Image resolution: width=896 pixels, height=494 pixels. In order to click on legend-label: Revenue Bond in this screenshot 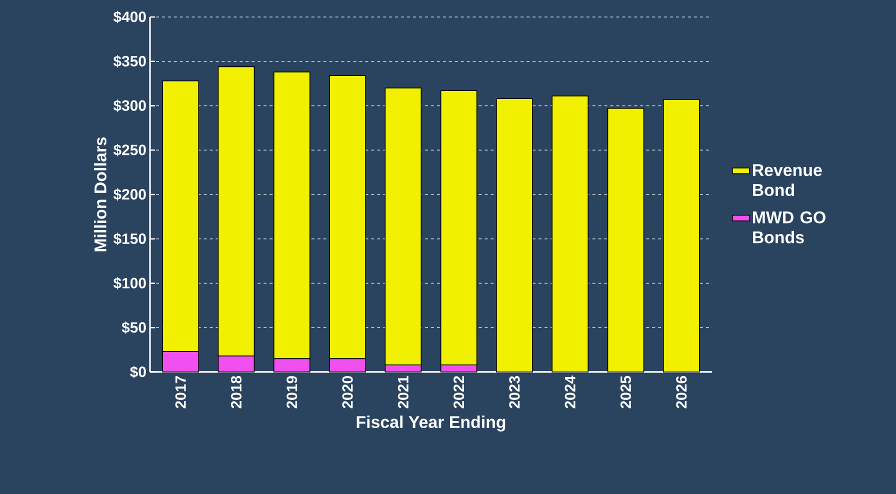, I will do `click(787, 180)`.